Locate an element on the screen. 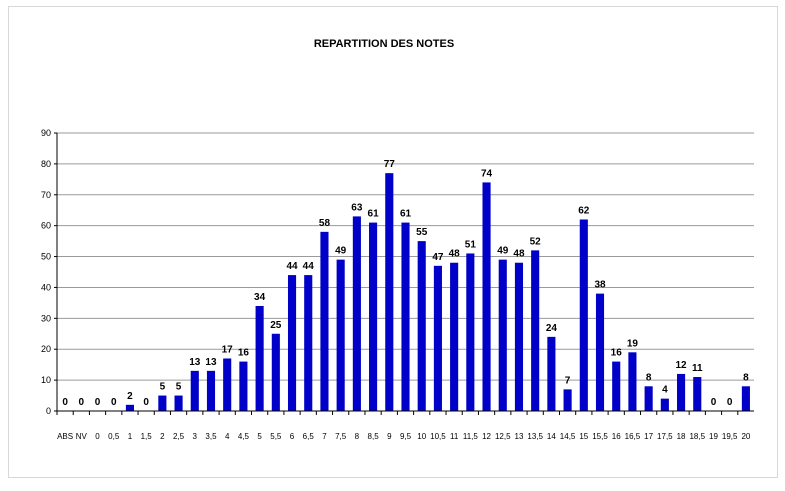 This screenshot has width=785, height=491. data-label-6: 5 is located at coordinates (163, 387).